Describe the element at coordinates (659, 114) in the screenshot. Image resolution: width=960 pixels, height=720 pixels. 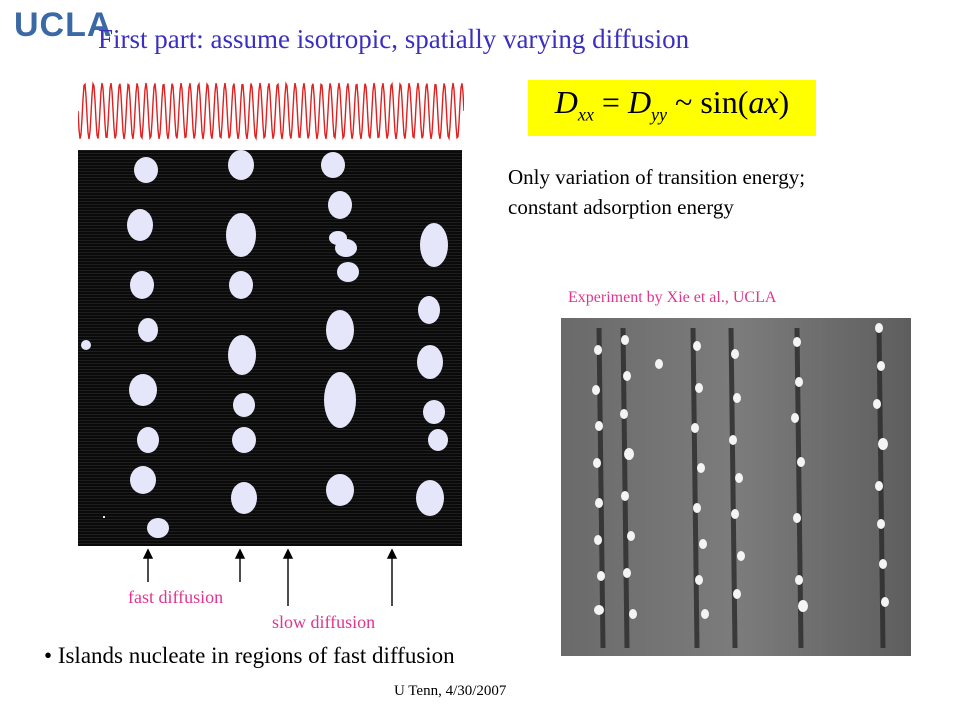
I see `formula-subscript-yy: yy` at that location.